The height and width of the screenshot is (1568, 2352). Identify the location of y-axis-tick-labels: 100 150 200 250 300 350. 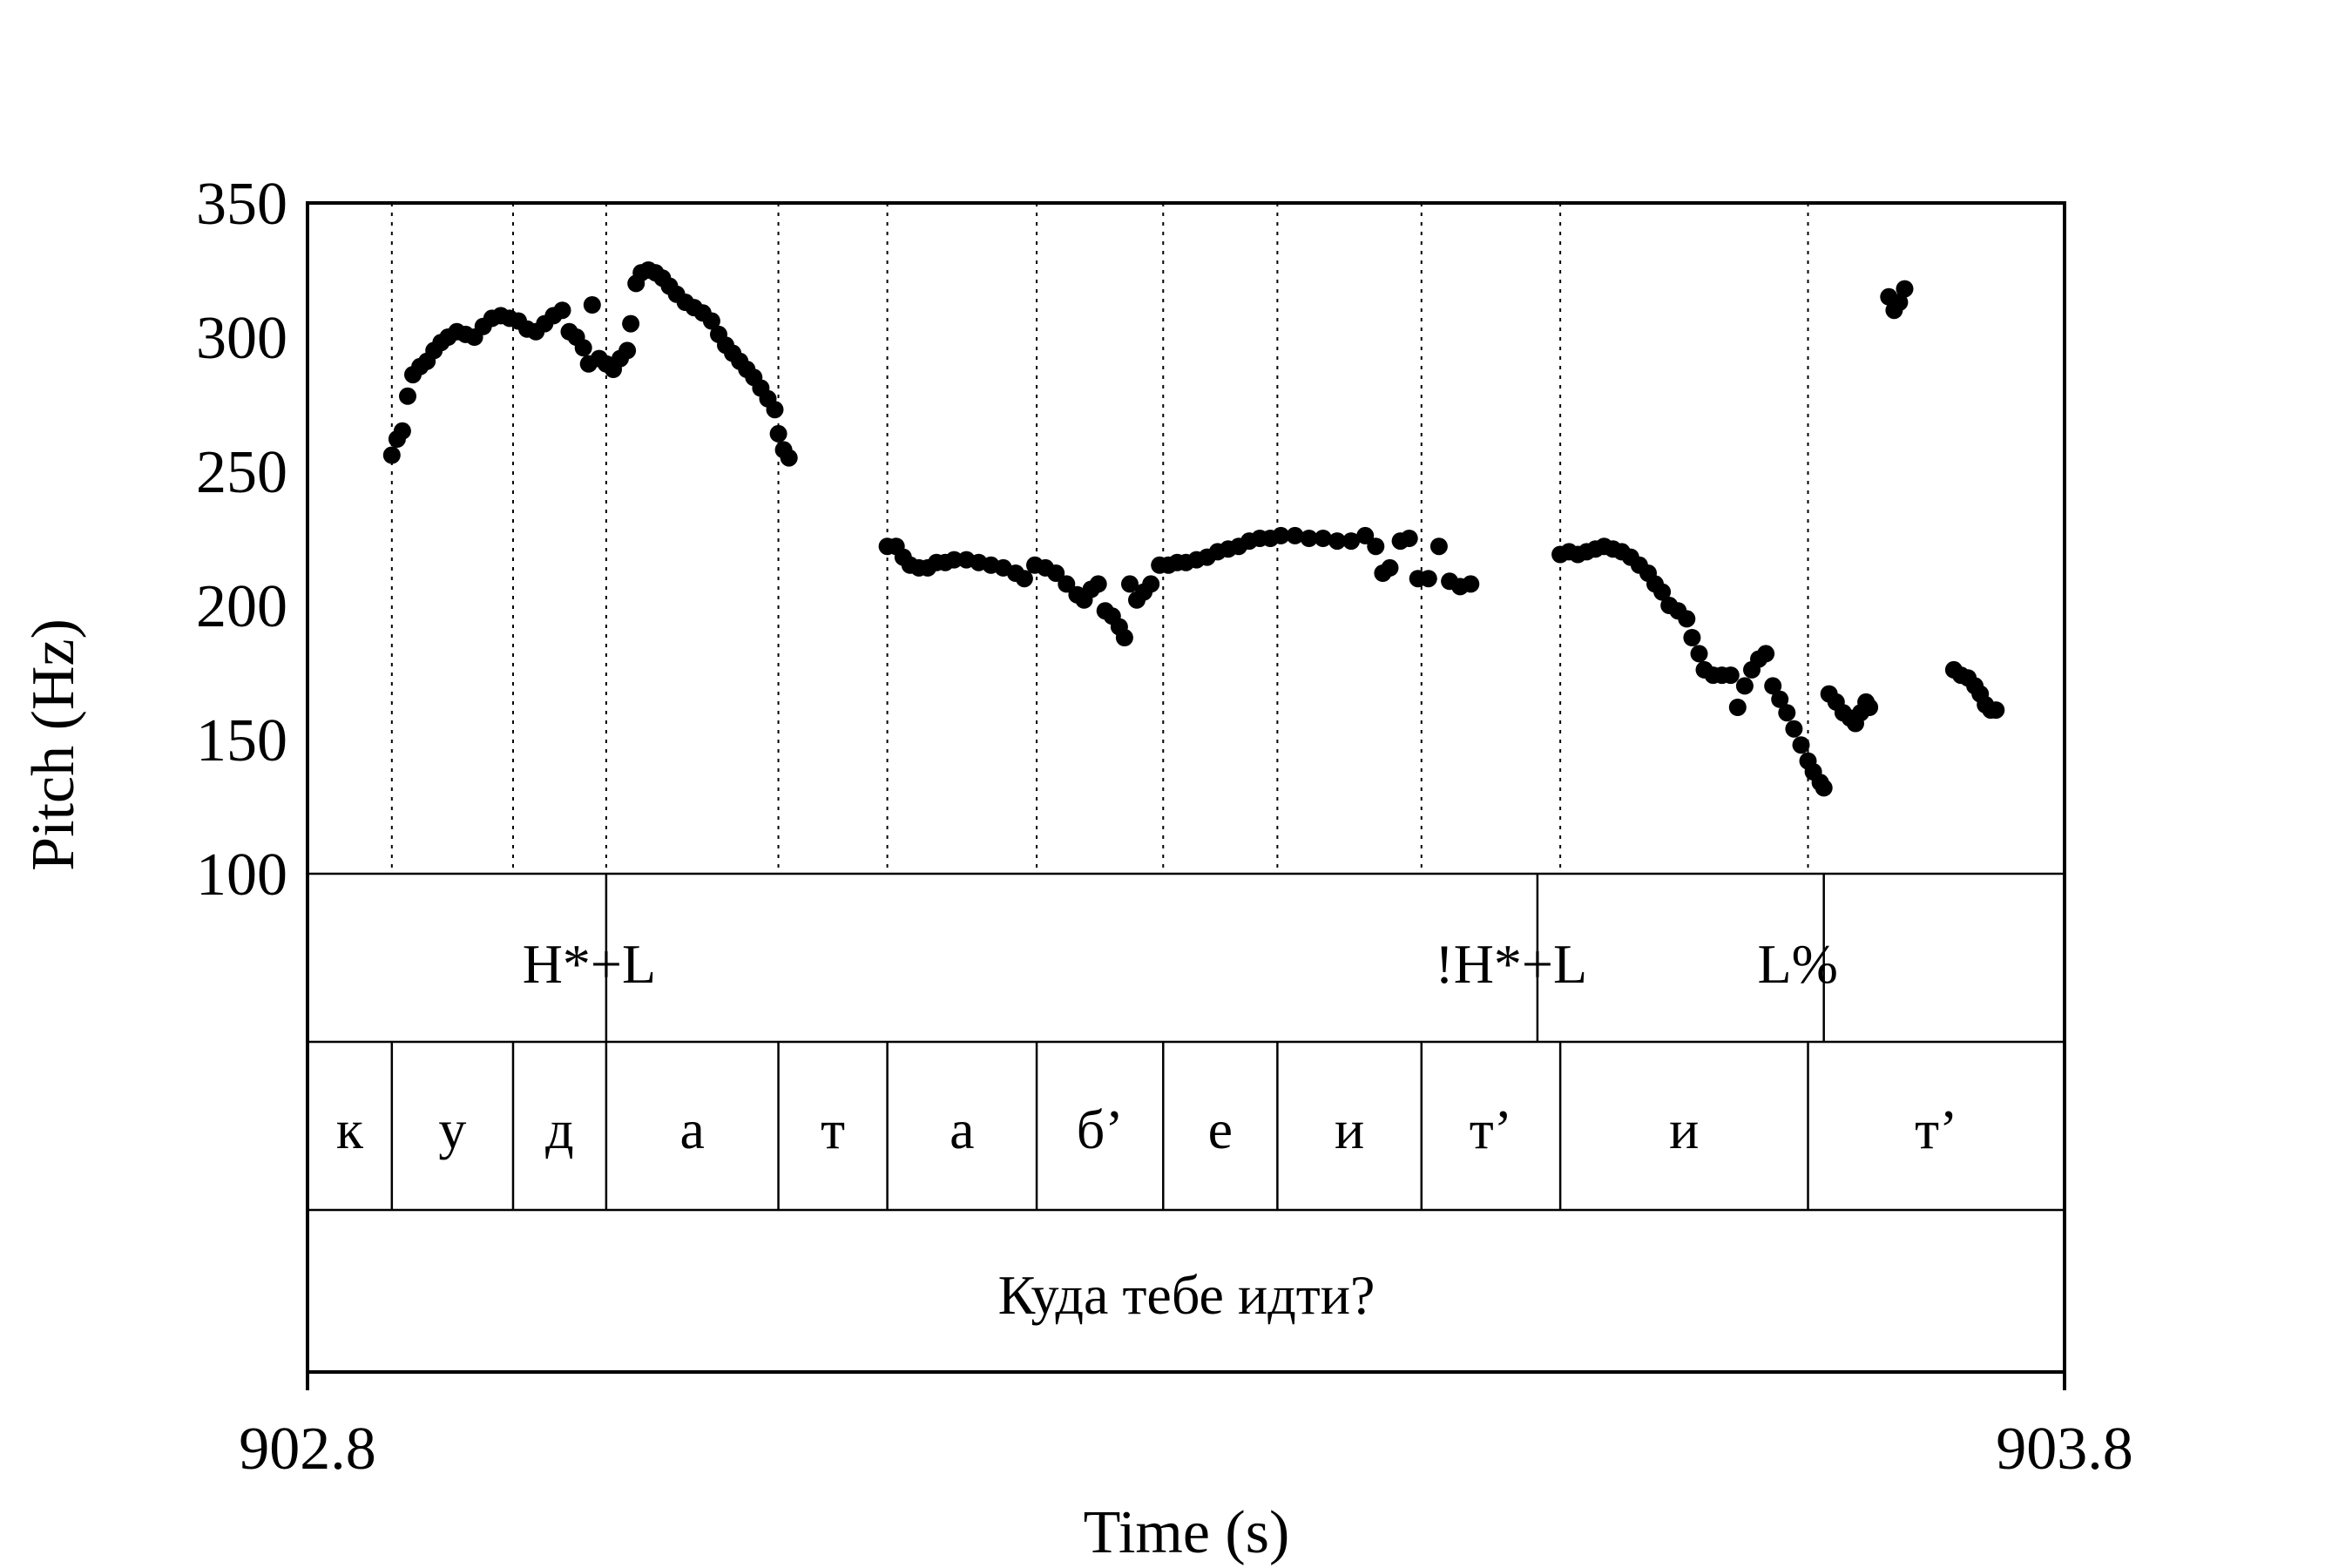
(241, 540).